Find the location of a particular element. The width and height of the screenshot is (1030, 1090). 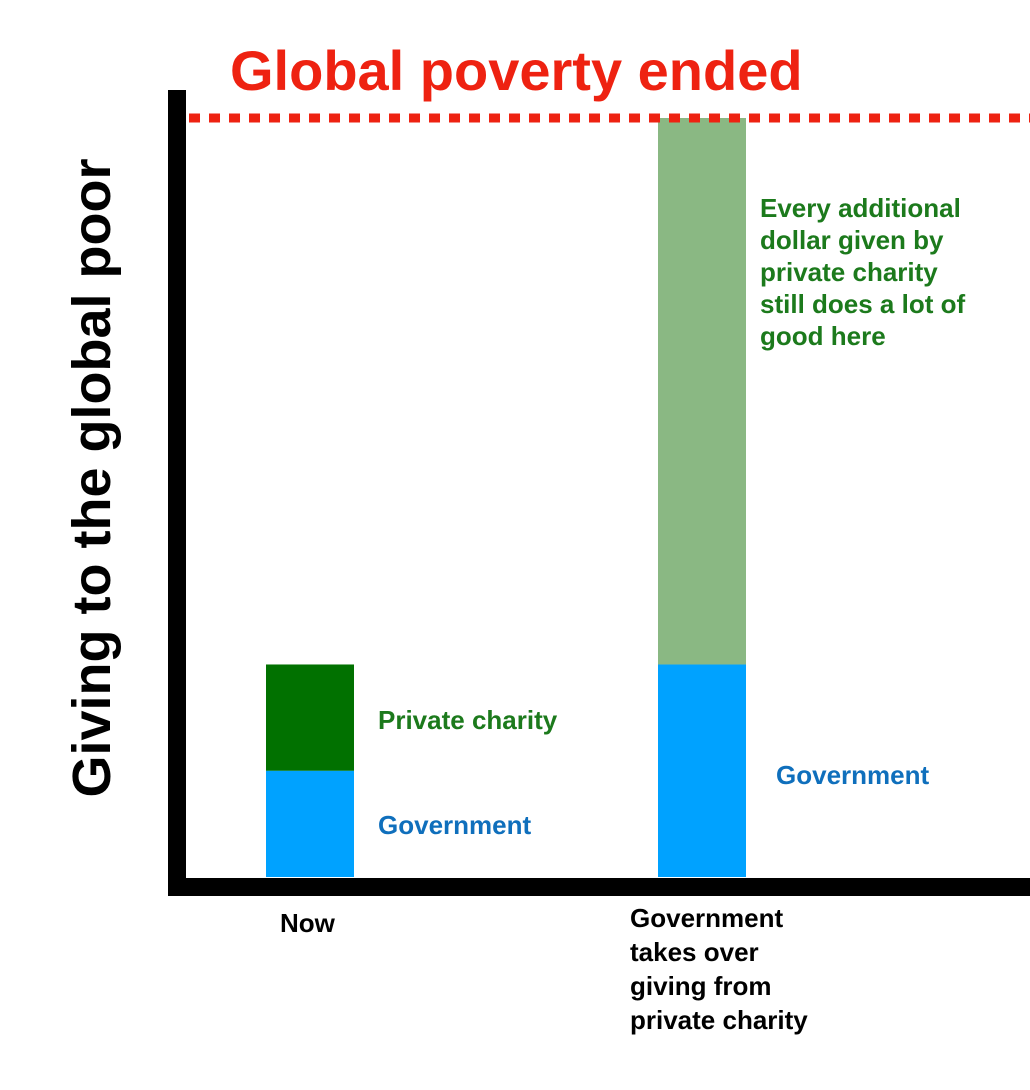

y-axis-label: Giving to the global poor is located at coordinates (92, 478).